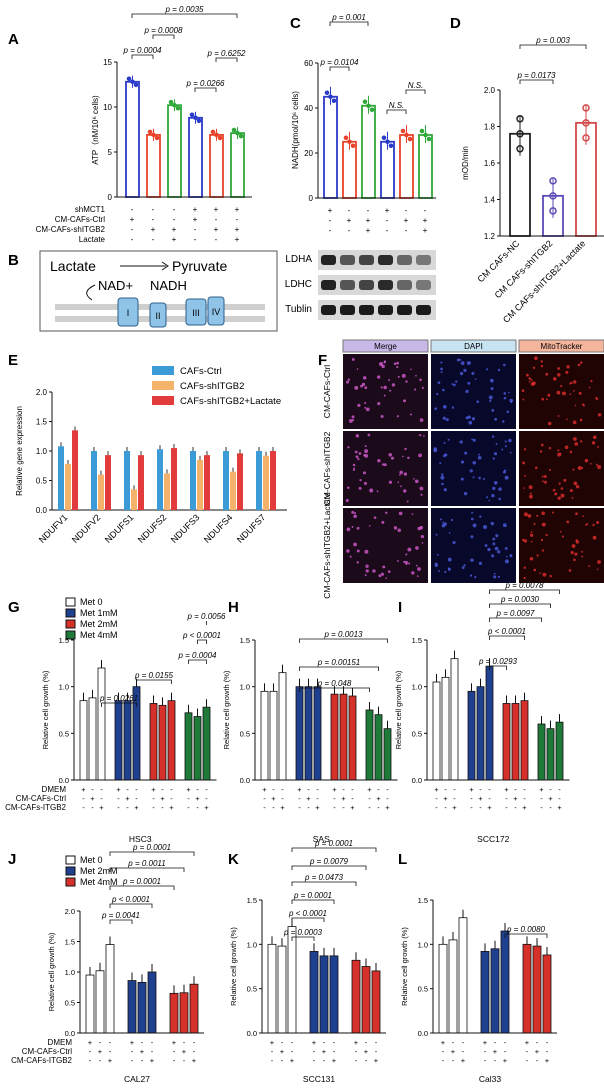  I want to click on panel-c-bracket, so click(339, 68).